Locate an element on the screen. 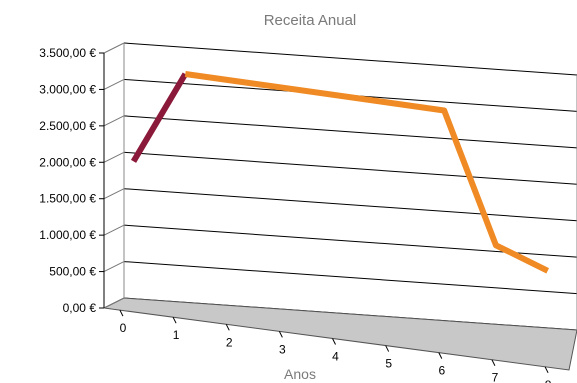  y-tick-label: 3.000,00 € is located at coordinates (67, 89).